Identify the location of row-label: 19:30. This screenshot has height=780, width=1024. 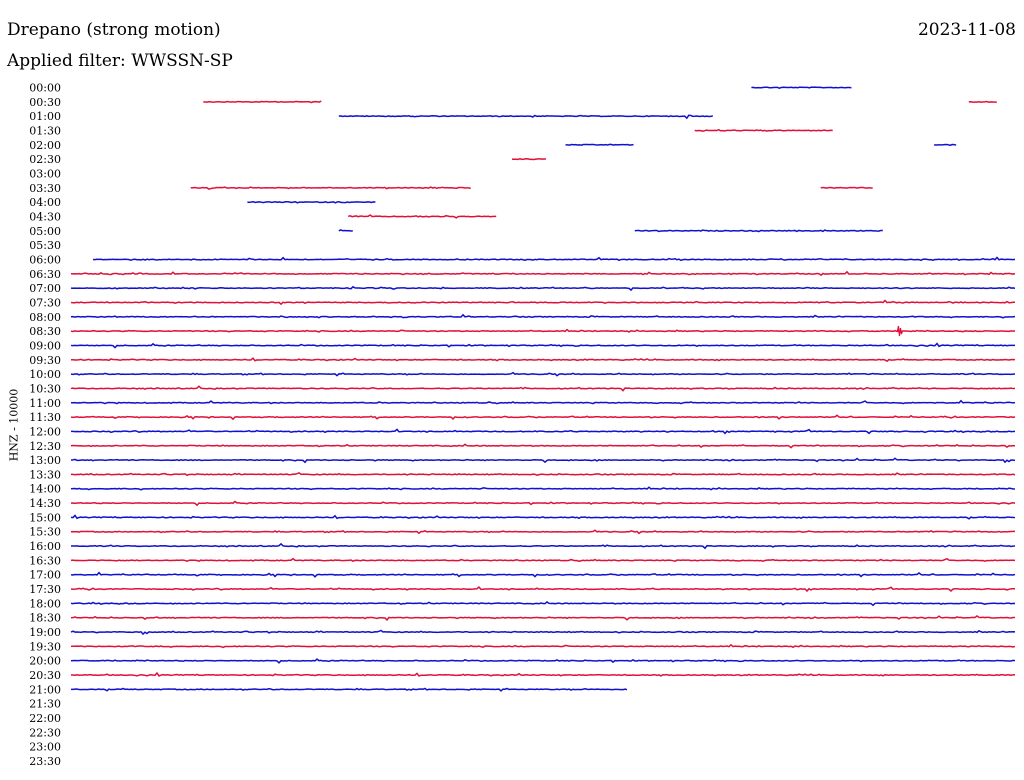
(45, 646).